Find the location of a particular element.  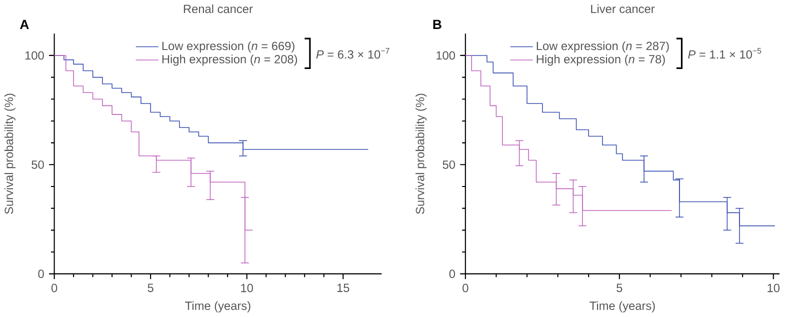

annotation: P = 1.1 × 10$^{−5}$ is located at coordinates (725, 53).